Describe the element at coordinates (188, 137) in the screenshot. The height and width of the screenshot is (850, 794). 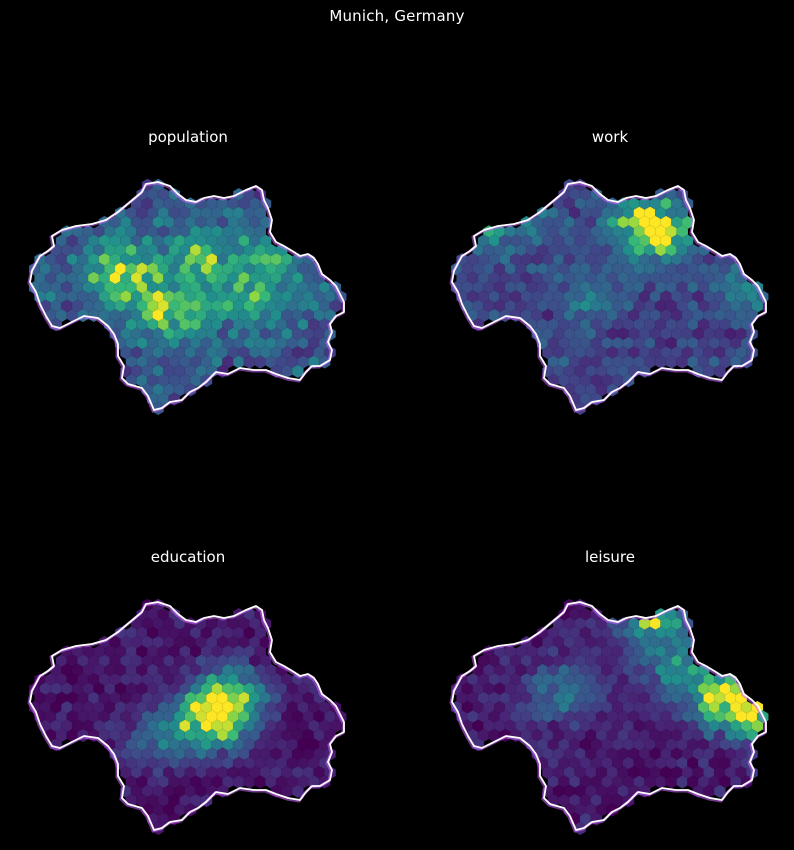
I see `panel-title: population` at that location.